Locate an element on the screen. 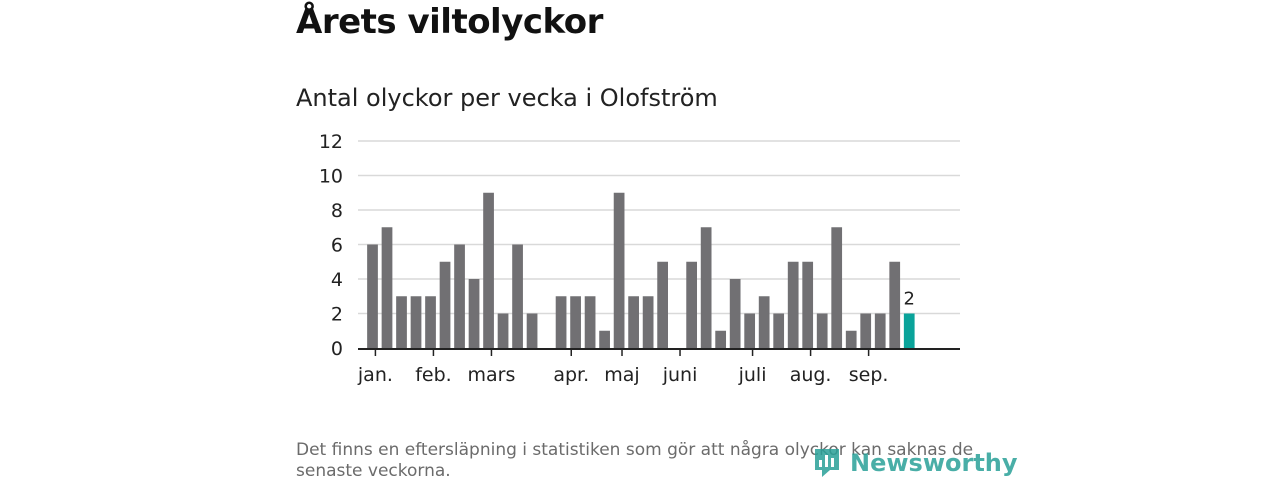  x-tick-label: feb. is located at coordinates (433, 375).